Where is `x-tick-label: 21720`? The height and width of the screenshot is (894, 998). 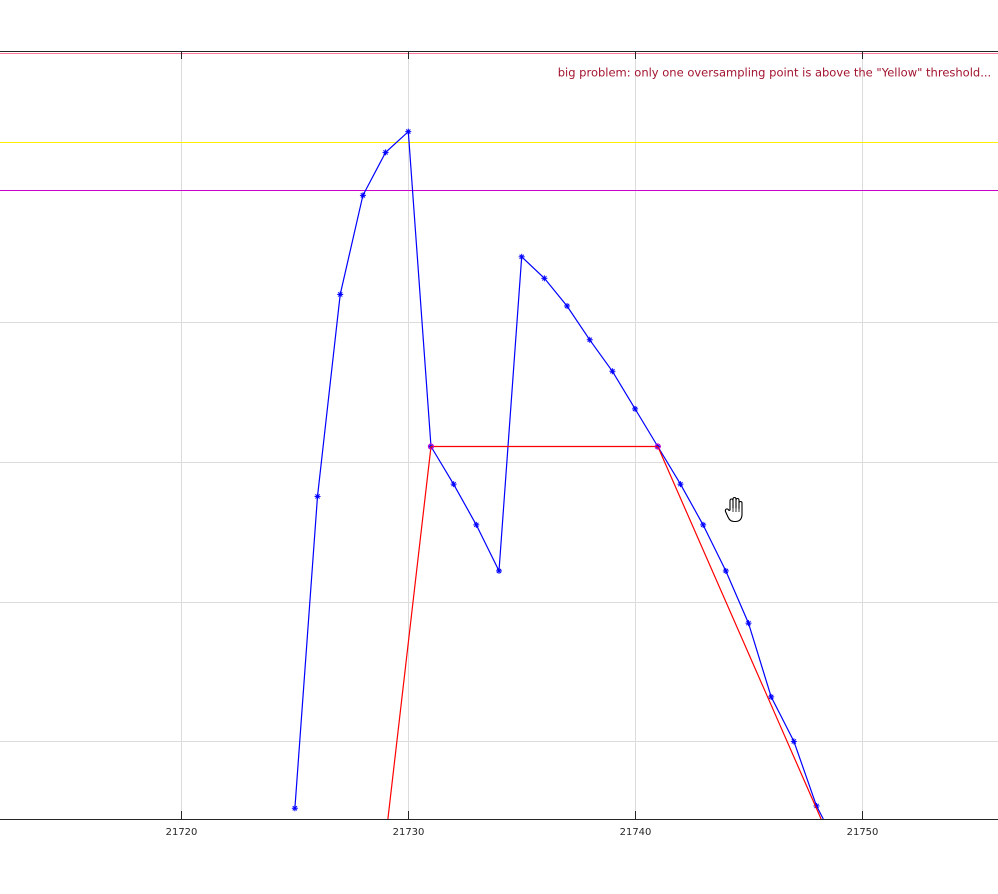
x-tick-label: 21720 is located at coordinates (182, 832).